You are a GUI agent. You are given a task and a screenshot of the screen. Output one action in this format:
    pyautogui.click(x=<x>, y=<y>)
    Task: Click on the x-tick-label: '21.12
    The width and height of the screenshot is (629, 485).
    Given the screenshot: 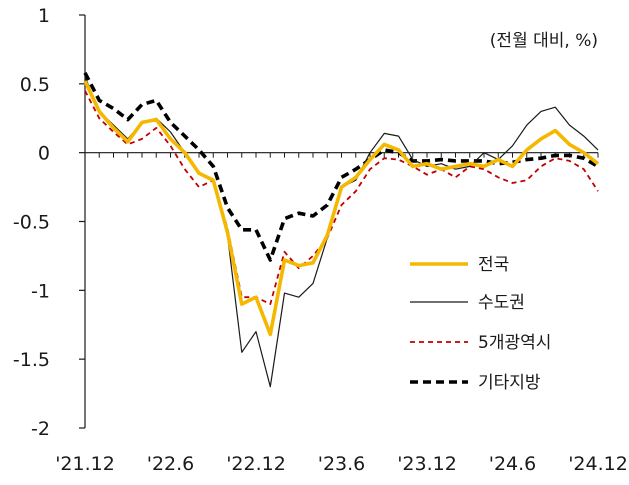 What is the action you would take?
    pyautogui.click(x=85, y=464)
    